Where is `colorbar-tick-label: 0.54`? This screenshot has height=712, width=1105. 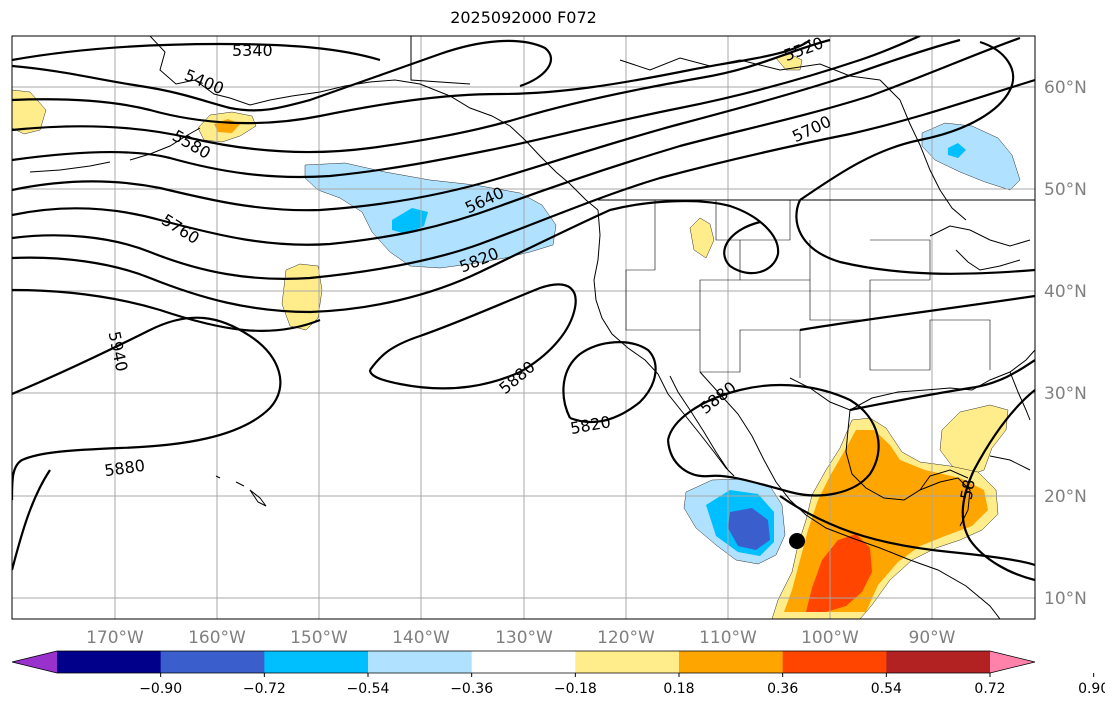 colorbar-tick-label: 0.54 is located at coordinates (886, 689).